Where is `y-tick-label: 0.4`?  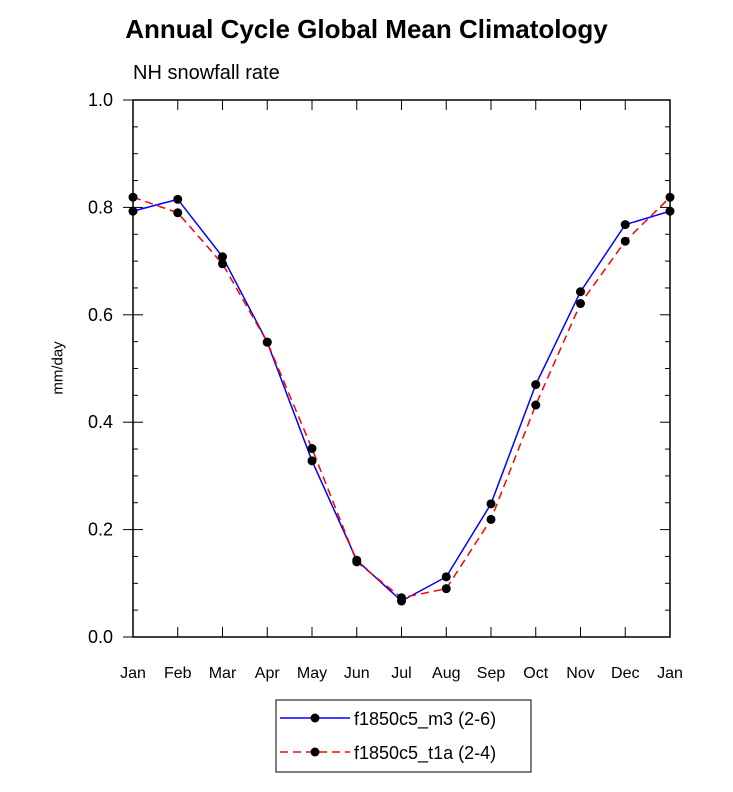 y-tick-label: 0.4 is located at coordinates (100, 422).